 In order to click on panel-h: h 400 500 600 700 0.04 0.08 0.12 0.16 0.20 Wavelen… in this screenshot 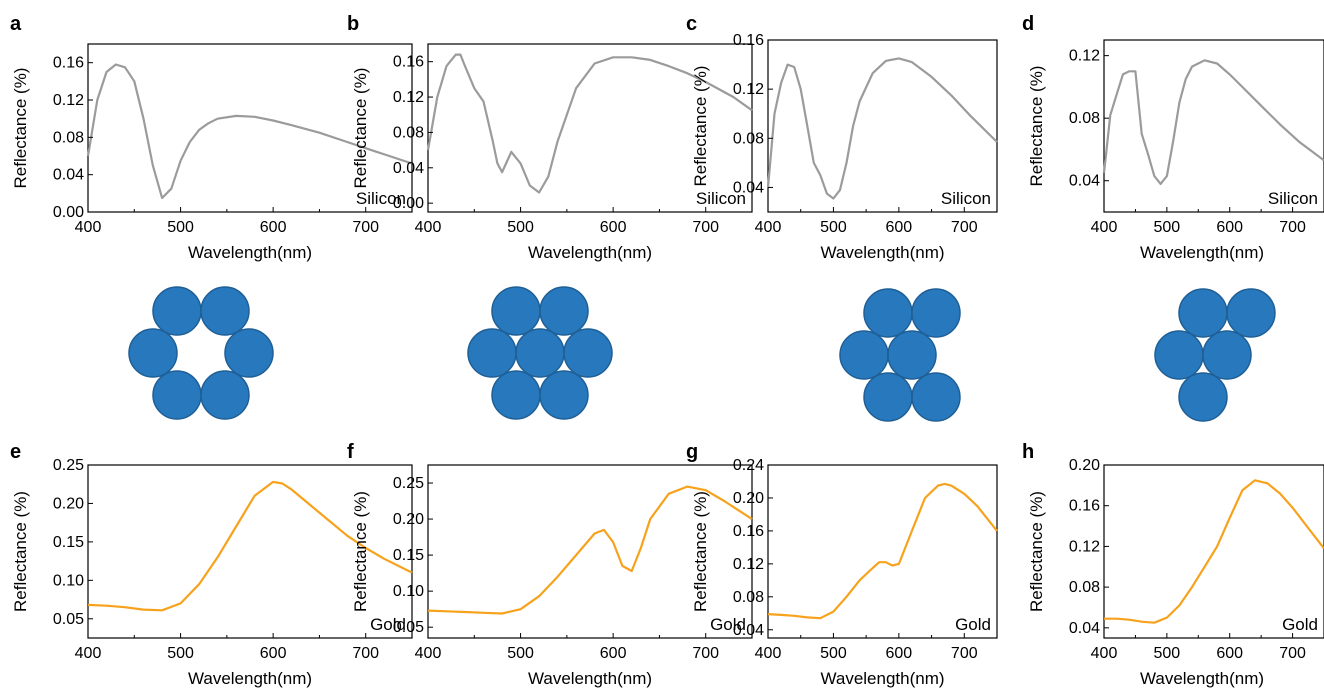, I will do `click(1173, 564)`.